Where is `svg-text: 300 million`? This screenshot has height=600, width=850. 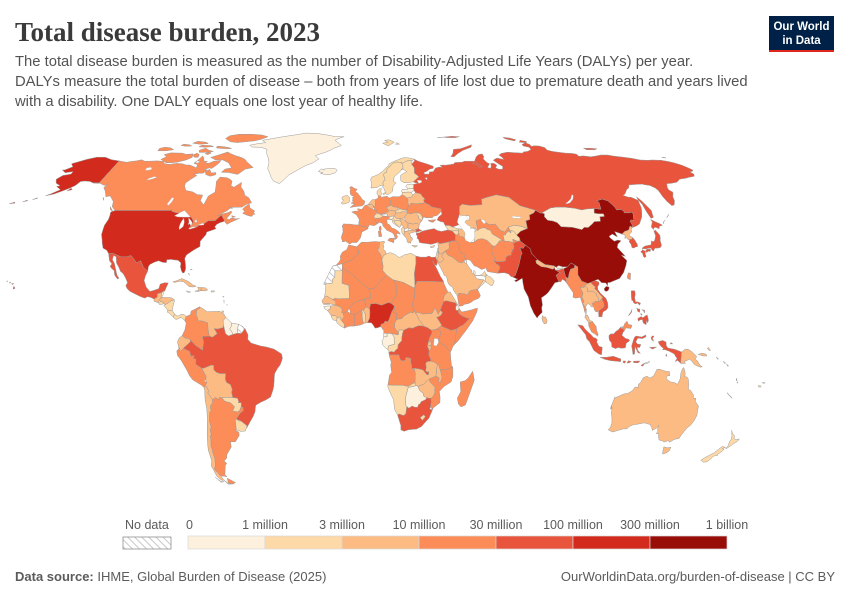
svg-text: 300 million is located at coordinates (650, 525).